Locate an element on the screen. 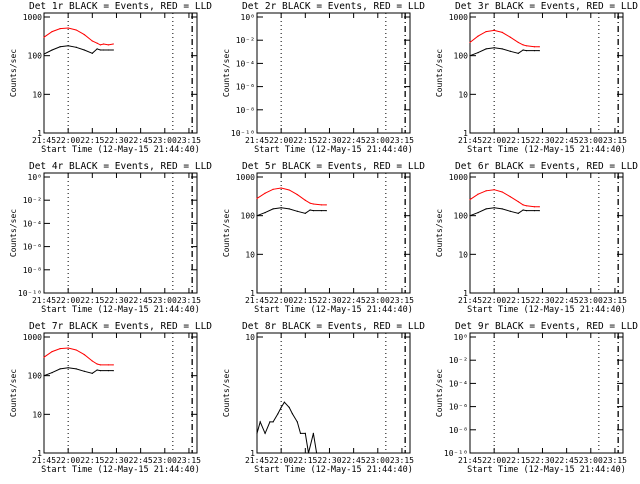 The height and width of the screenshot is (484, 640). y-axis-title: Counts/sec is located at coordinates (226, 73).